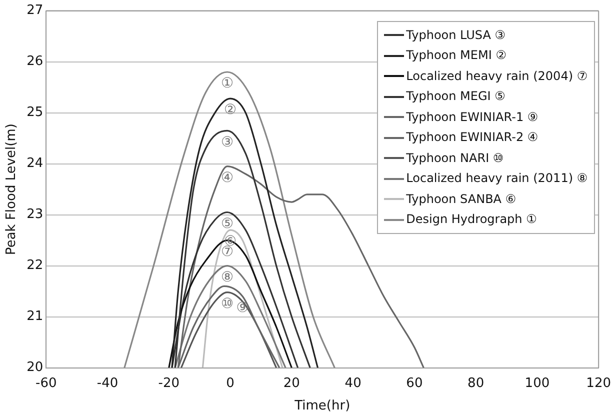 The image size is (614, 418). Describe the element at coordinates (227, 142) in the screenshot. I see `annotation: ③` at that location.